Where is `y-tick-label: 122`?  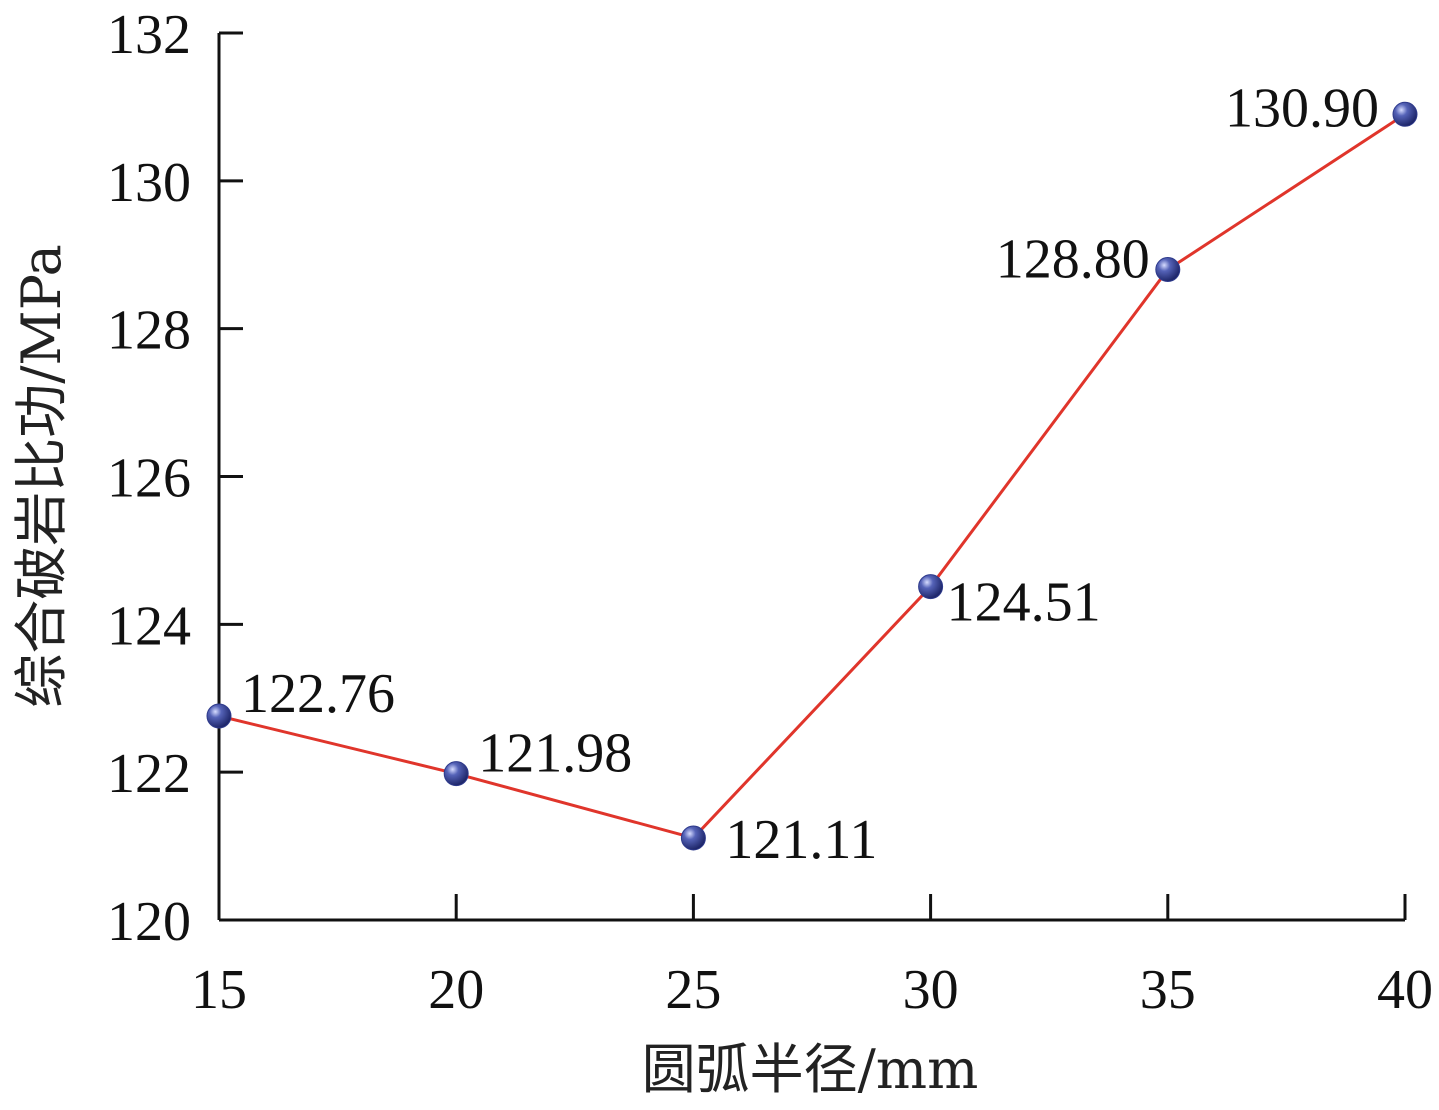 y-tick-label: 122 is located at coordinates (149, 774).